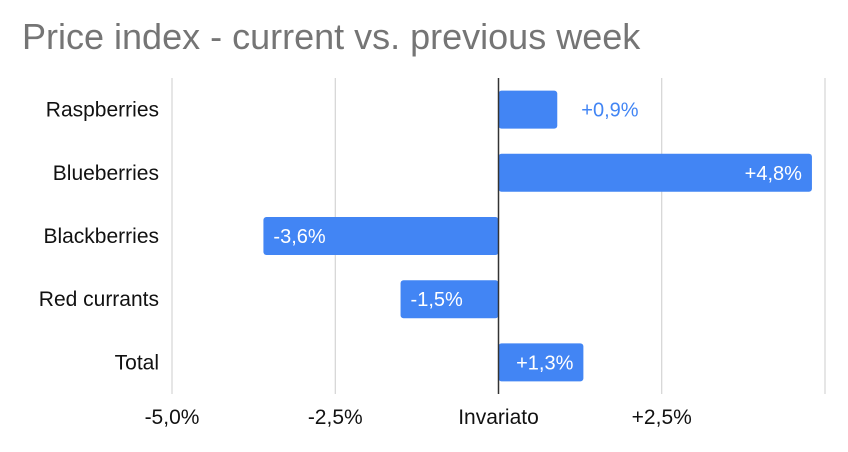  Describe the element at coordinates (655, 172) in the screenshot. I see `bar-blueberries` at that location.